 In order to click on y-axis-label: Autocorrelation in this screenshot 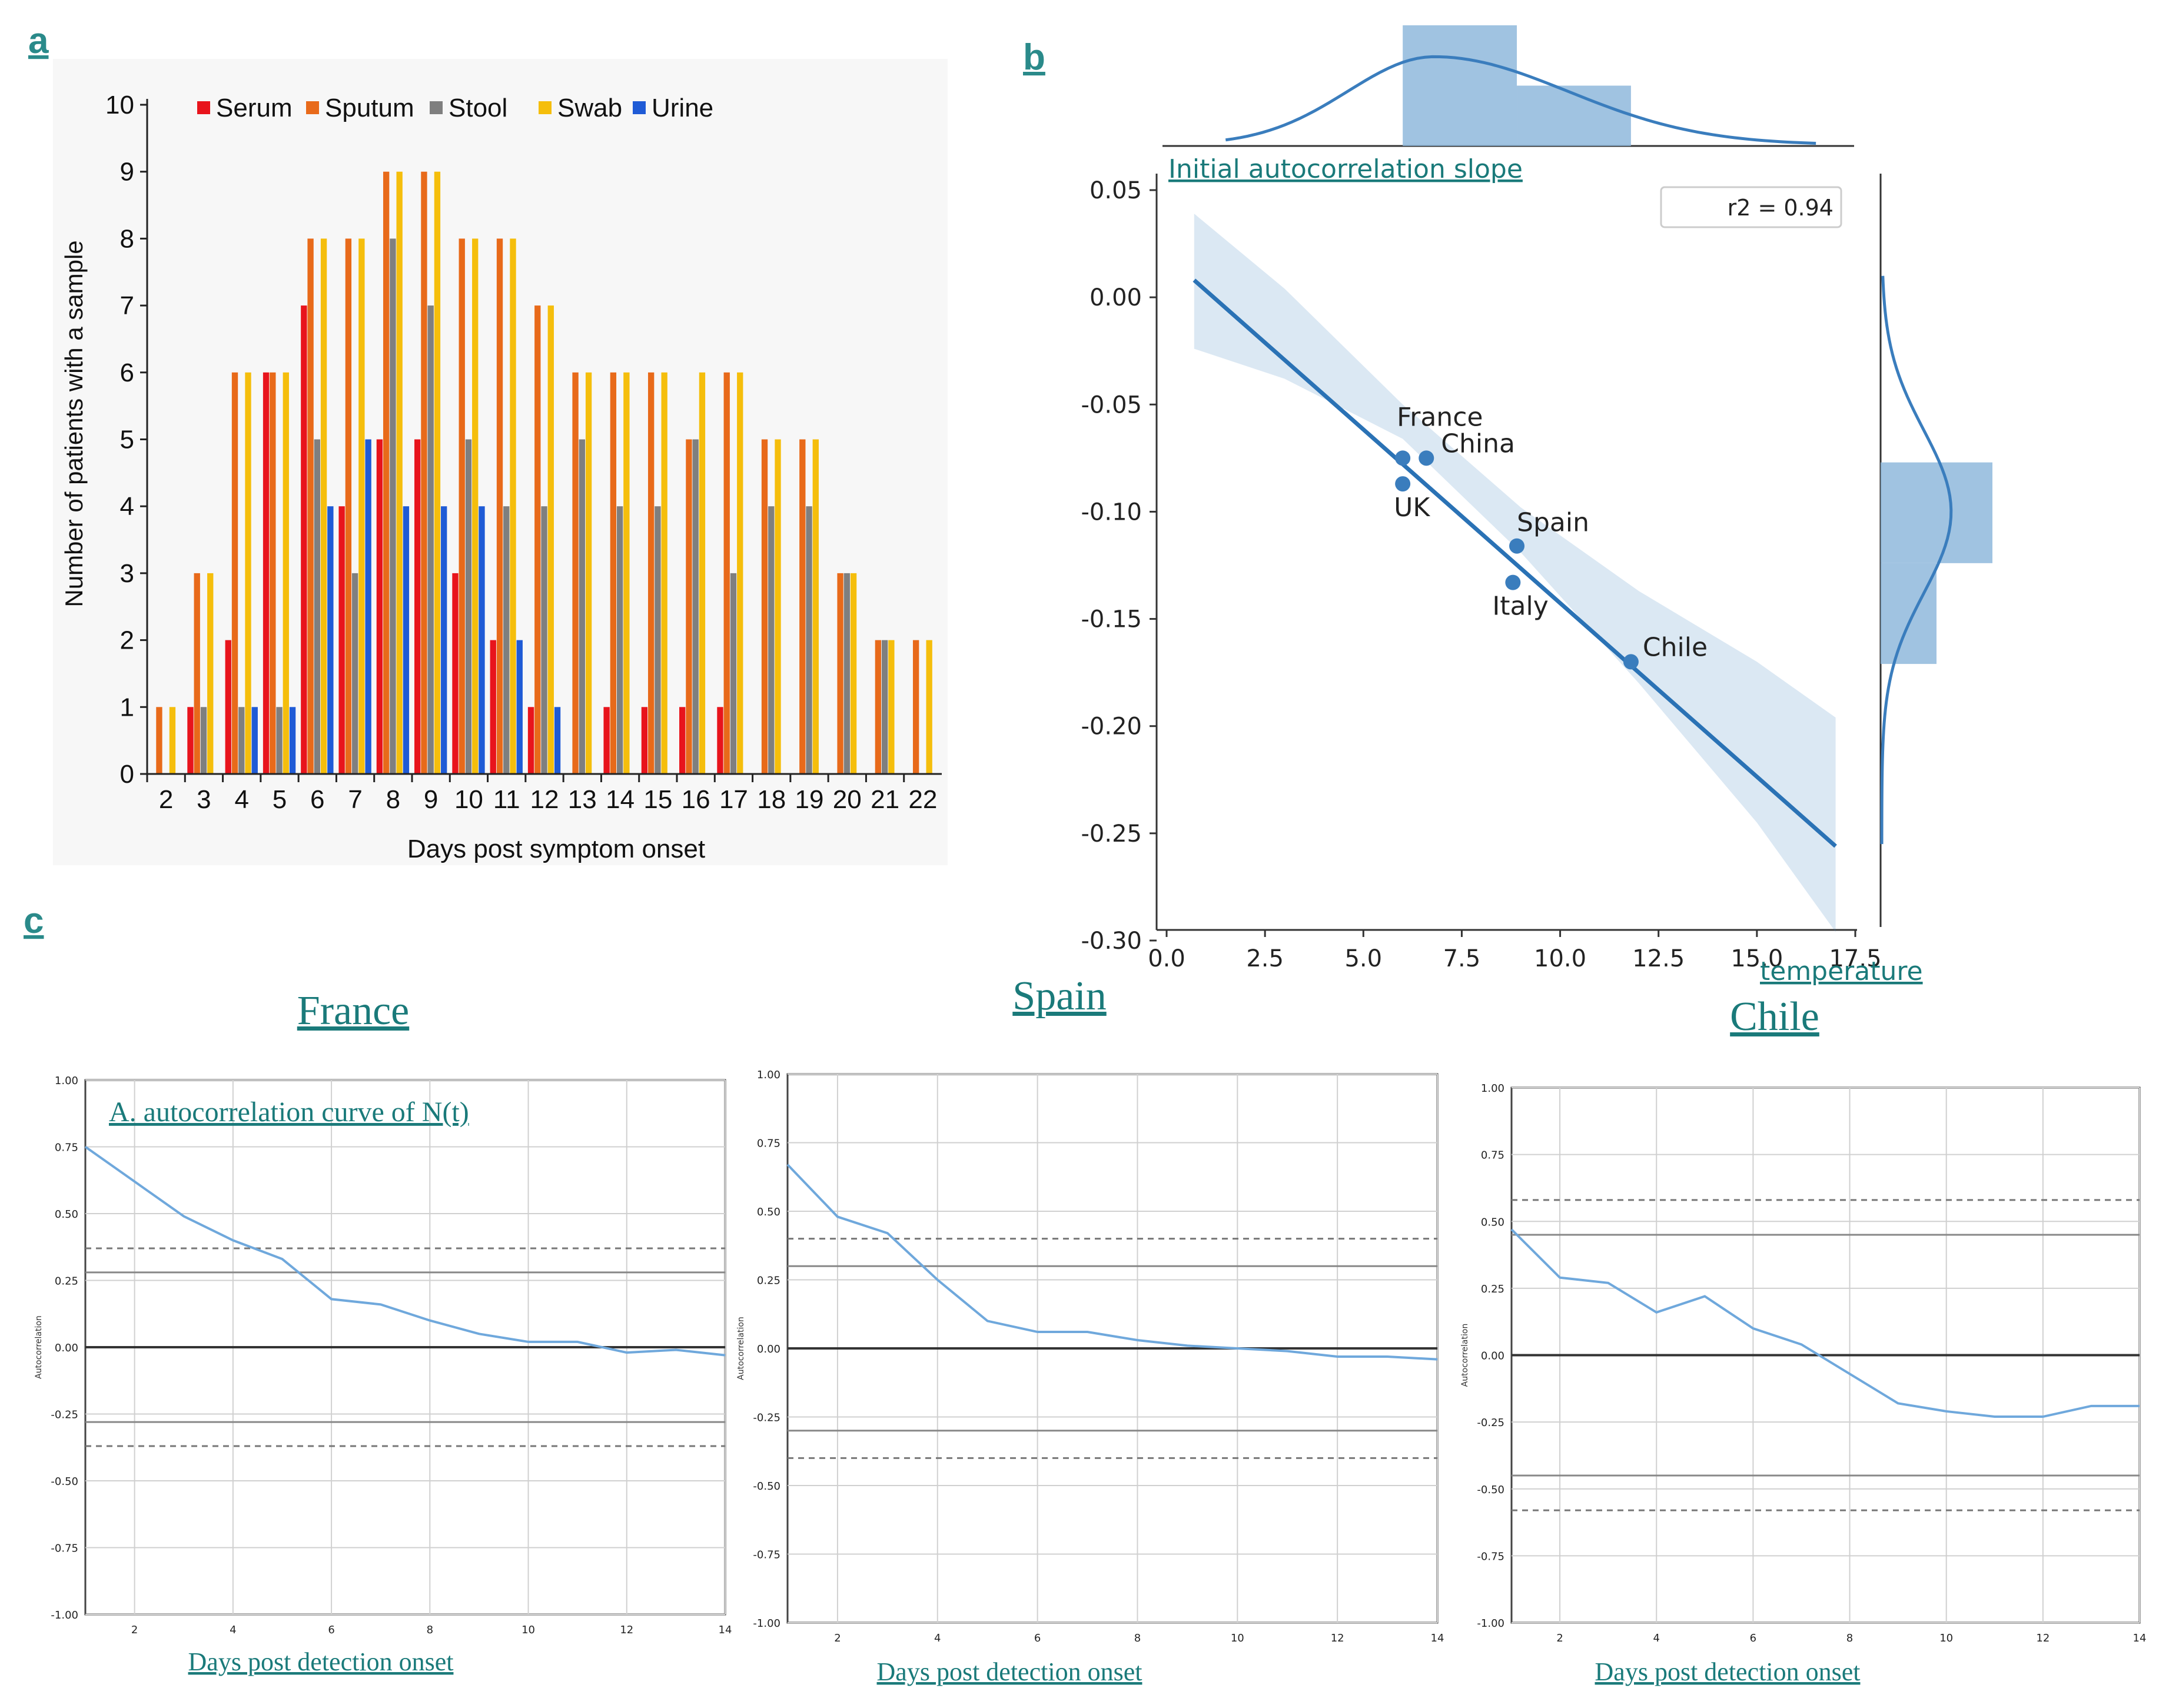, I will do `click(741, 1348)`.